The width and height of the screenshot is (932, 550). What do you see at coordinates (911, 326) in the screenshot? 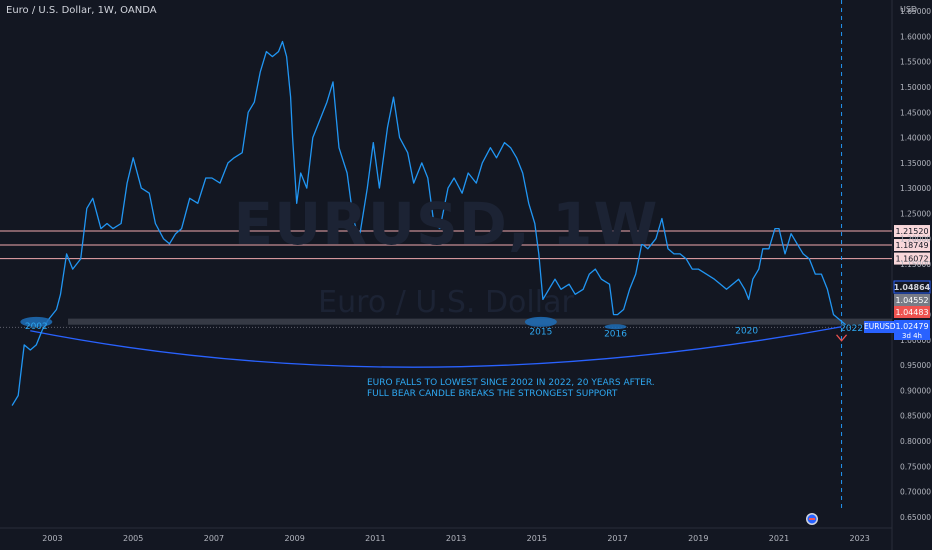
I see `price-label-last: 1.02479` at bounding box center [911, 326].